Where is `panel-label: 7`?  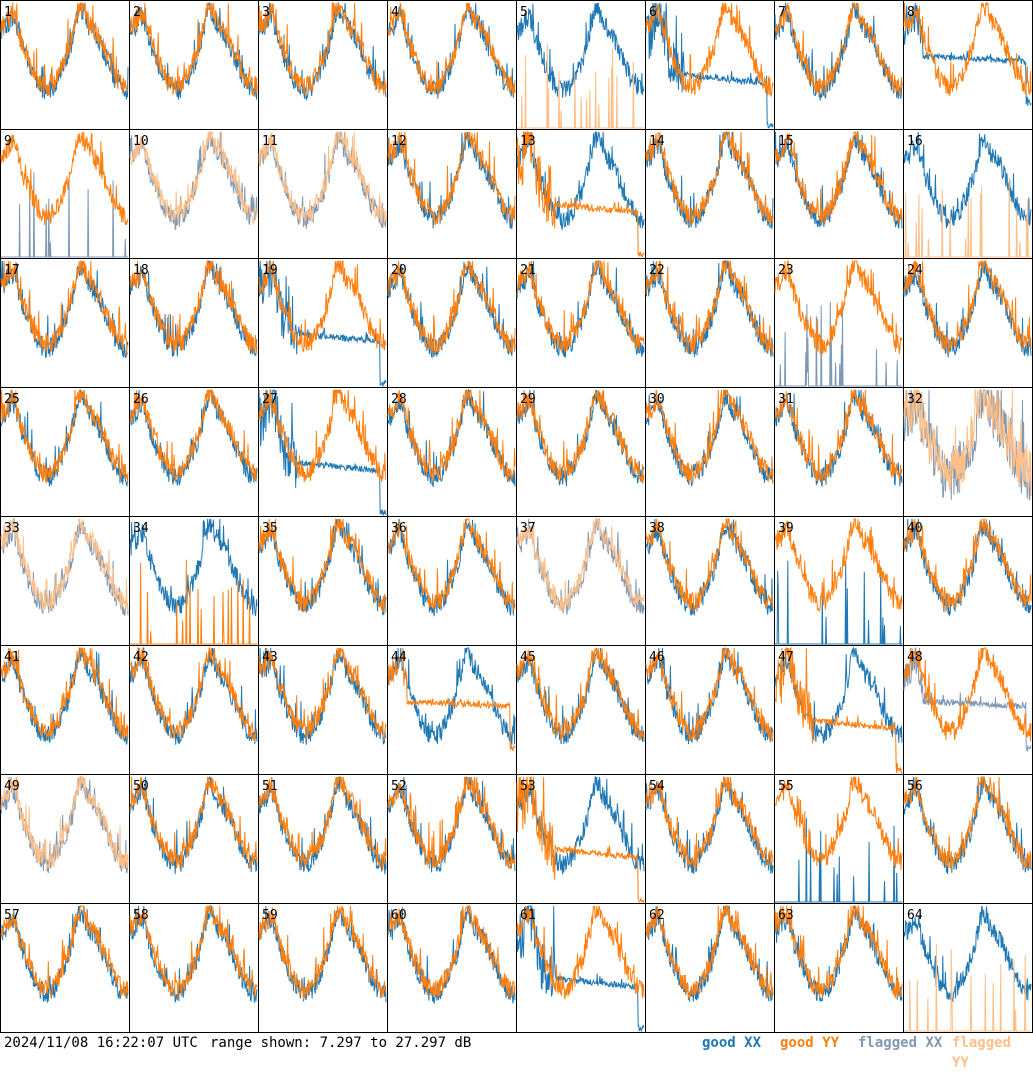 panel-label: 7 is located at coordinates (782, 12).